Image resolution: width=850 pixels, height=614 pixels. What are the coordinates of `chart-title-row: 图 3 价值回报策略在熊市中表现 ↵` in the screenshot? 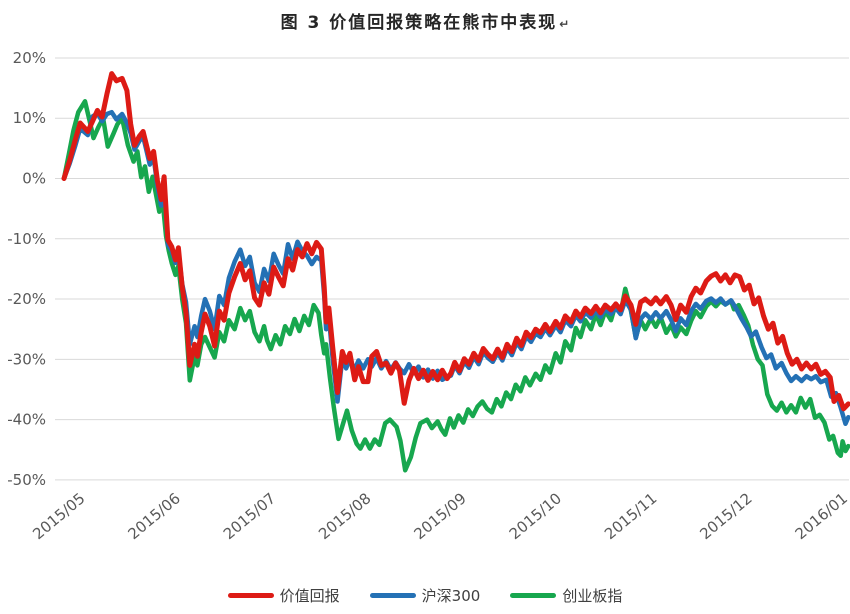 It's located at (425, 20).